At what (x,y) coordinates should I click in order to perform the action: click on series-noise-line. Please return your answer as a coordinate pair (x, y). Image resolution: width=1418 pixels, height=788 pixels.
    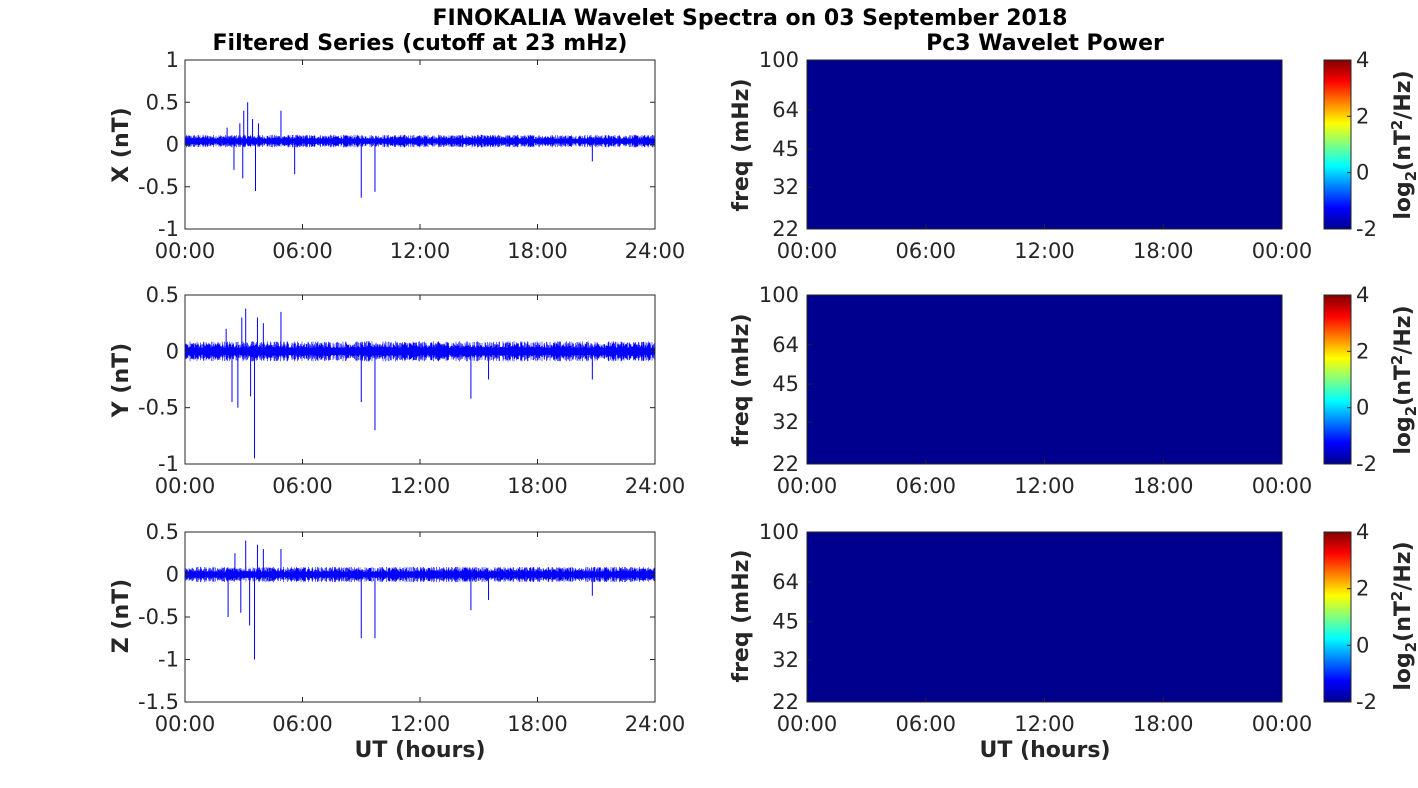
    Looking at the image, I should click on (420, 351).